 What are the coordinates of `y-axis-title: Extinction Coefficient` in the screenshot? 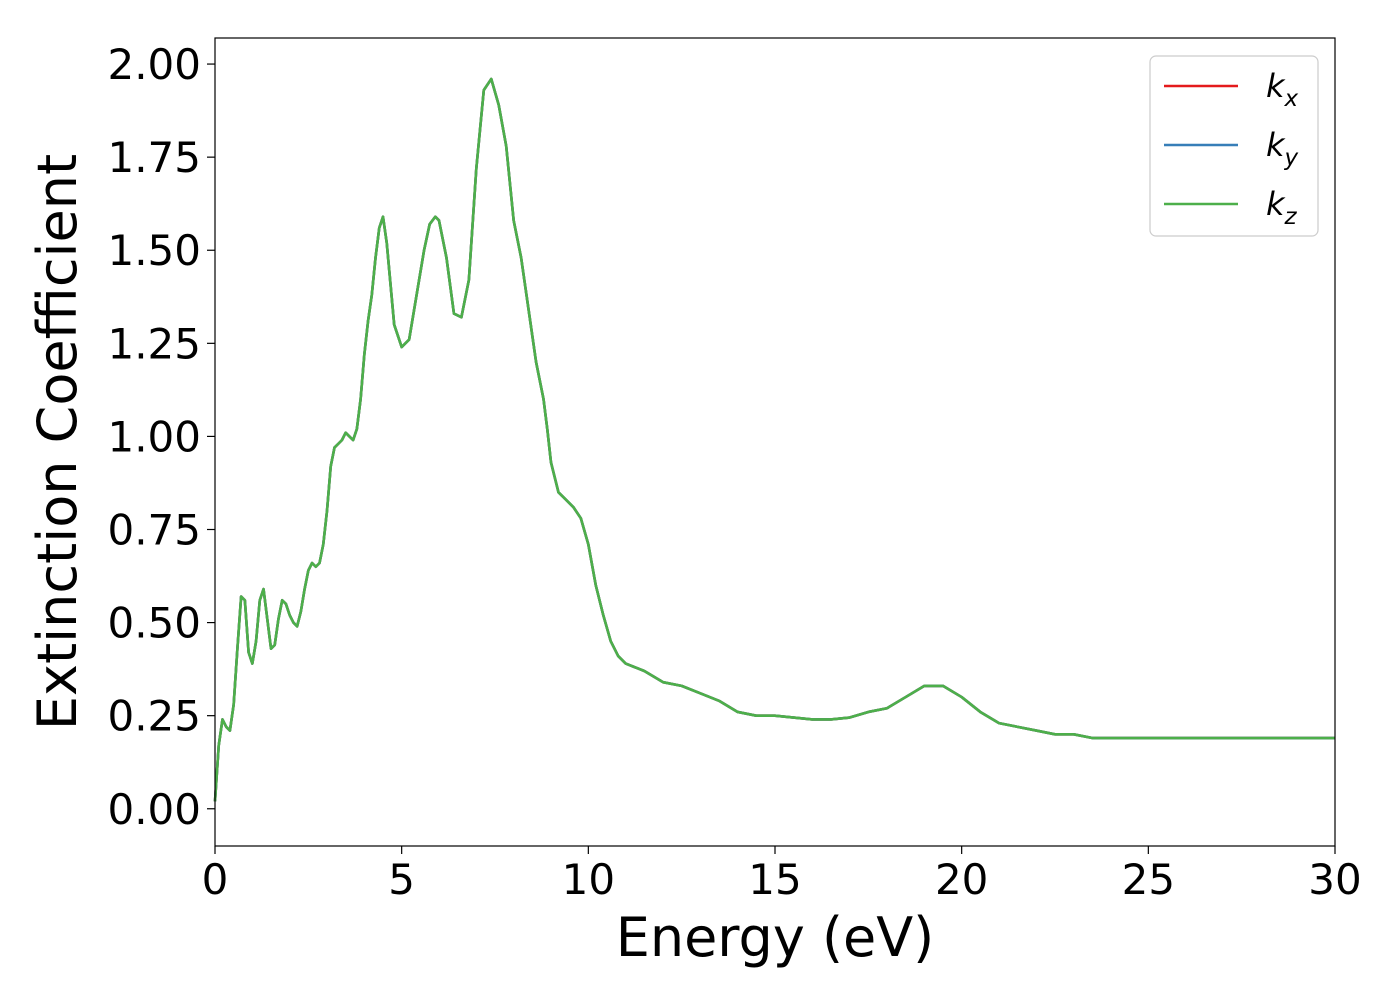 It's located at (57, 442).